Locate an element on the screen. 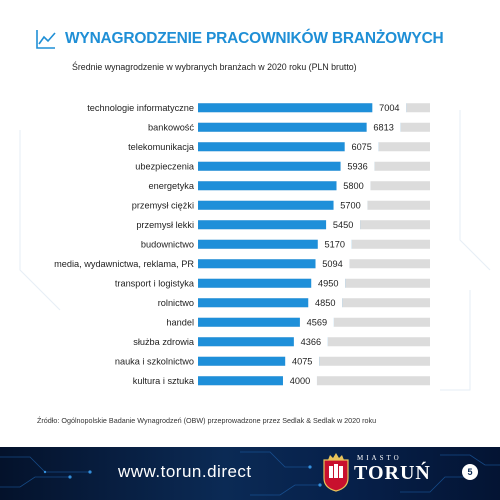  city-label: TORUŃ is located at coordinates (392, 473).